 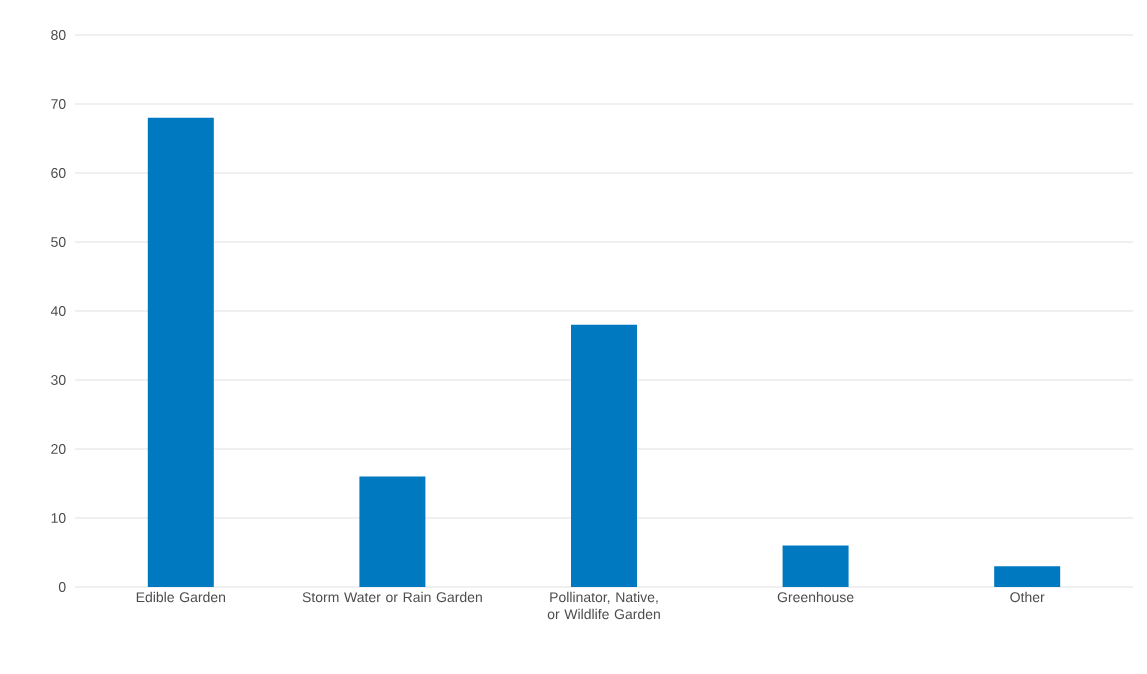 What do you see at coordinates (181, 597) in the screenshot?
I see `x-tick-label: Edible Garden` at bounding box center [181, 597].